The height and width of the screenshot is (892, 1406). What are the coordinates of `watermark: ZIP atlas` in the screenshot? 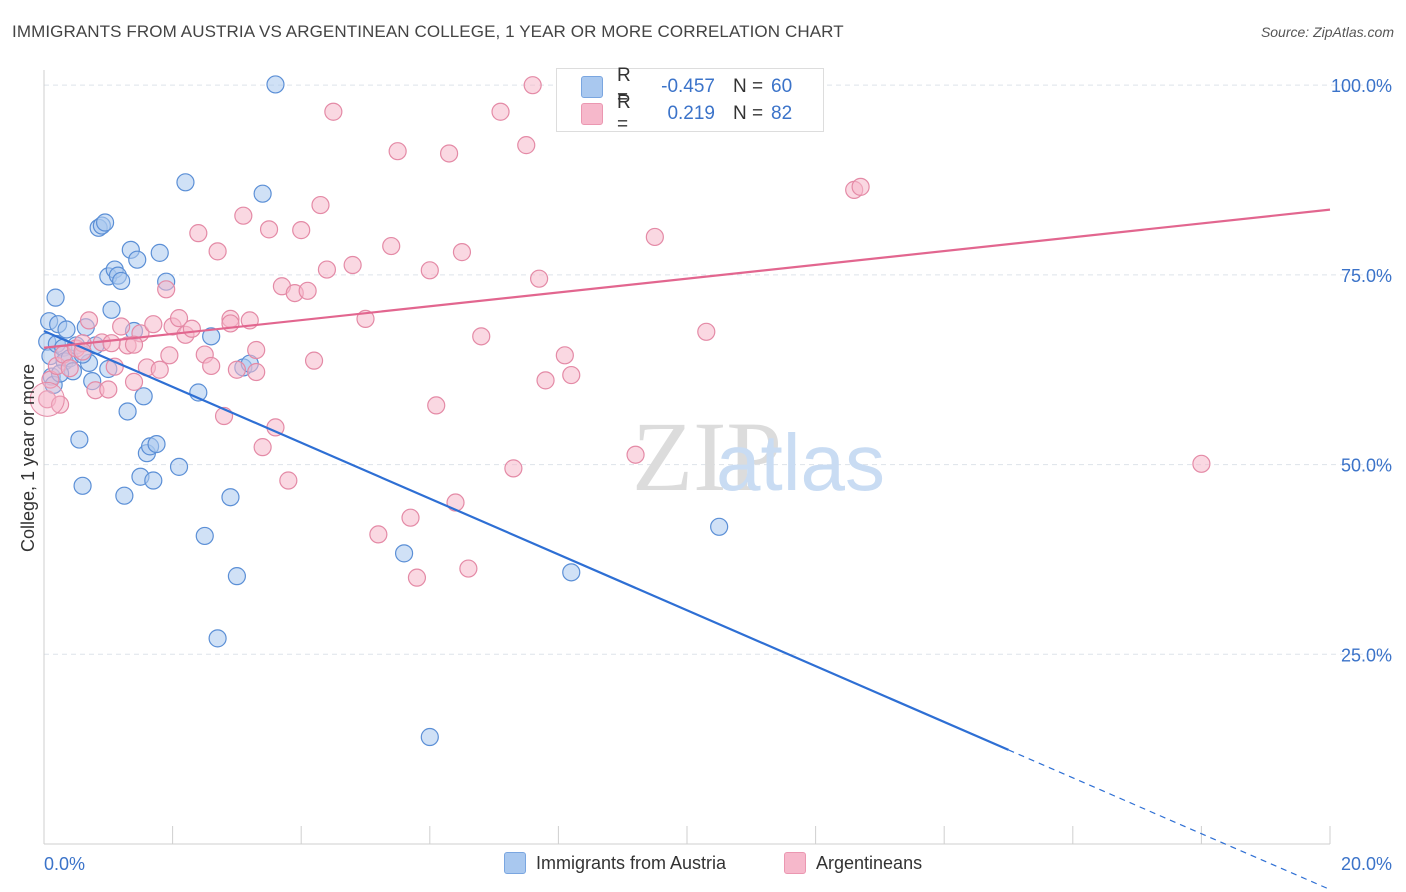 It's located at (758, 456).